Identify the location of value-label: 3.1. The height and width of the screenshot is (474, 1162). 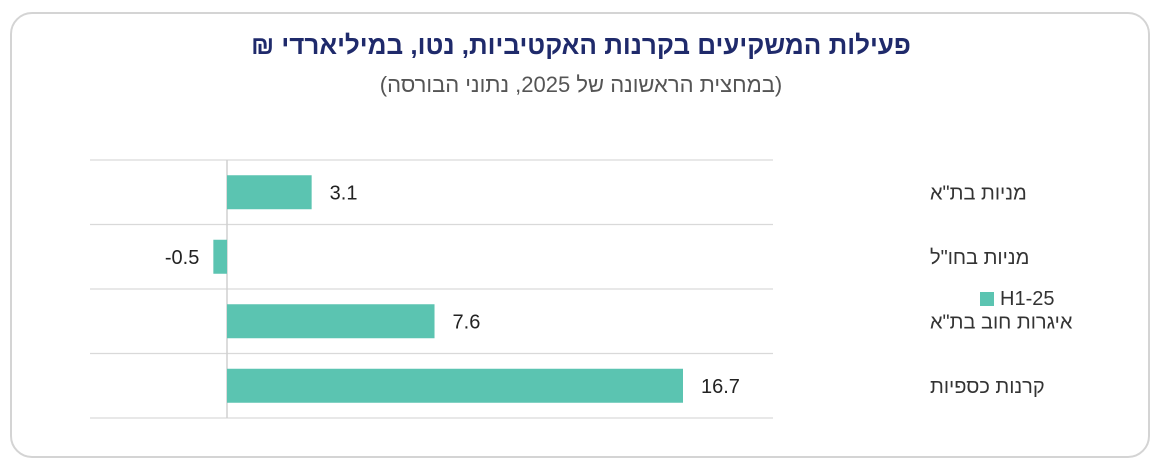
(344, 193).